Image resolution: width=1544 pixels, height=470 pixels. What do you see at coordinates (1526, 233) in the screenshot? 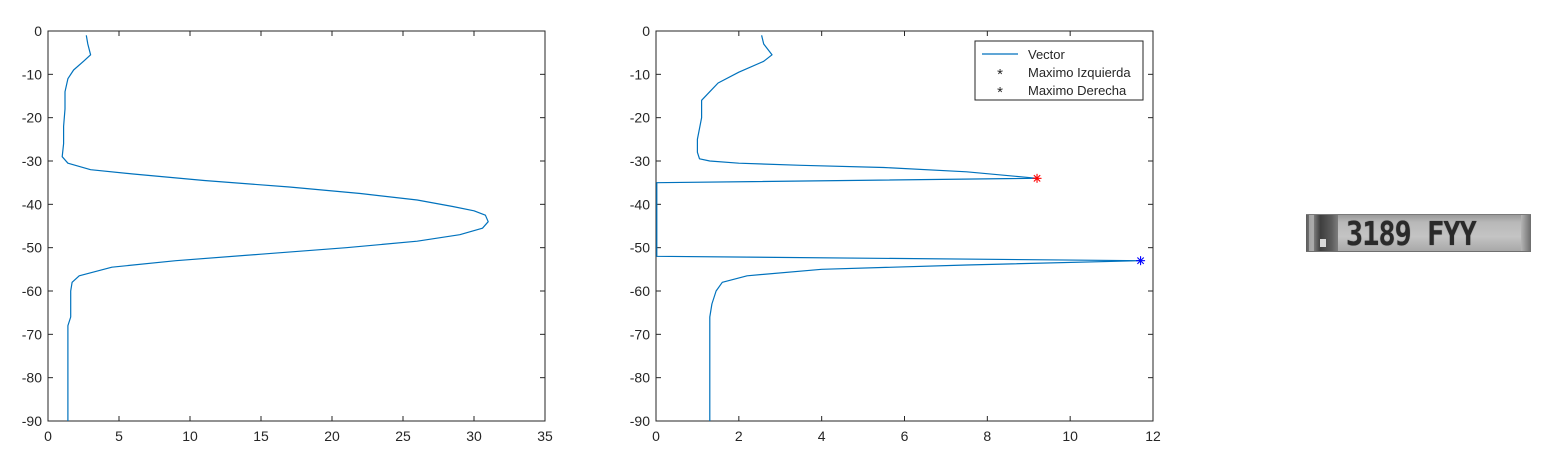
I see `plate-right-edge` at bounding box center [1526, 233].